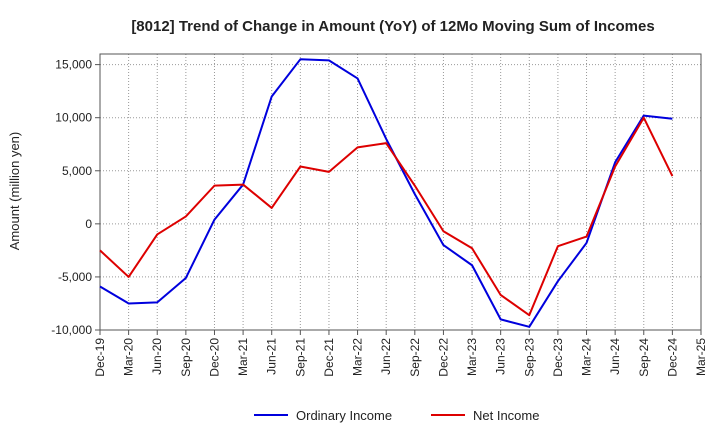  Describe the element at coordinates (157, 356) in the screenshot. I see `x-tick-label: Jun-20` at that location.